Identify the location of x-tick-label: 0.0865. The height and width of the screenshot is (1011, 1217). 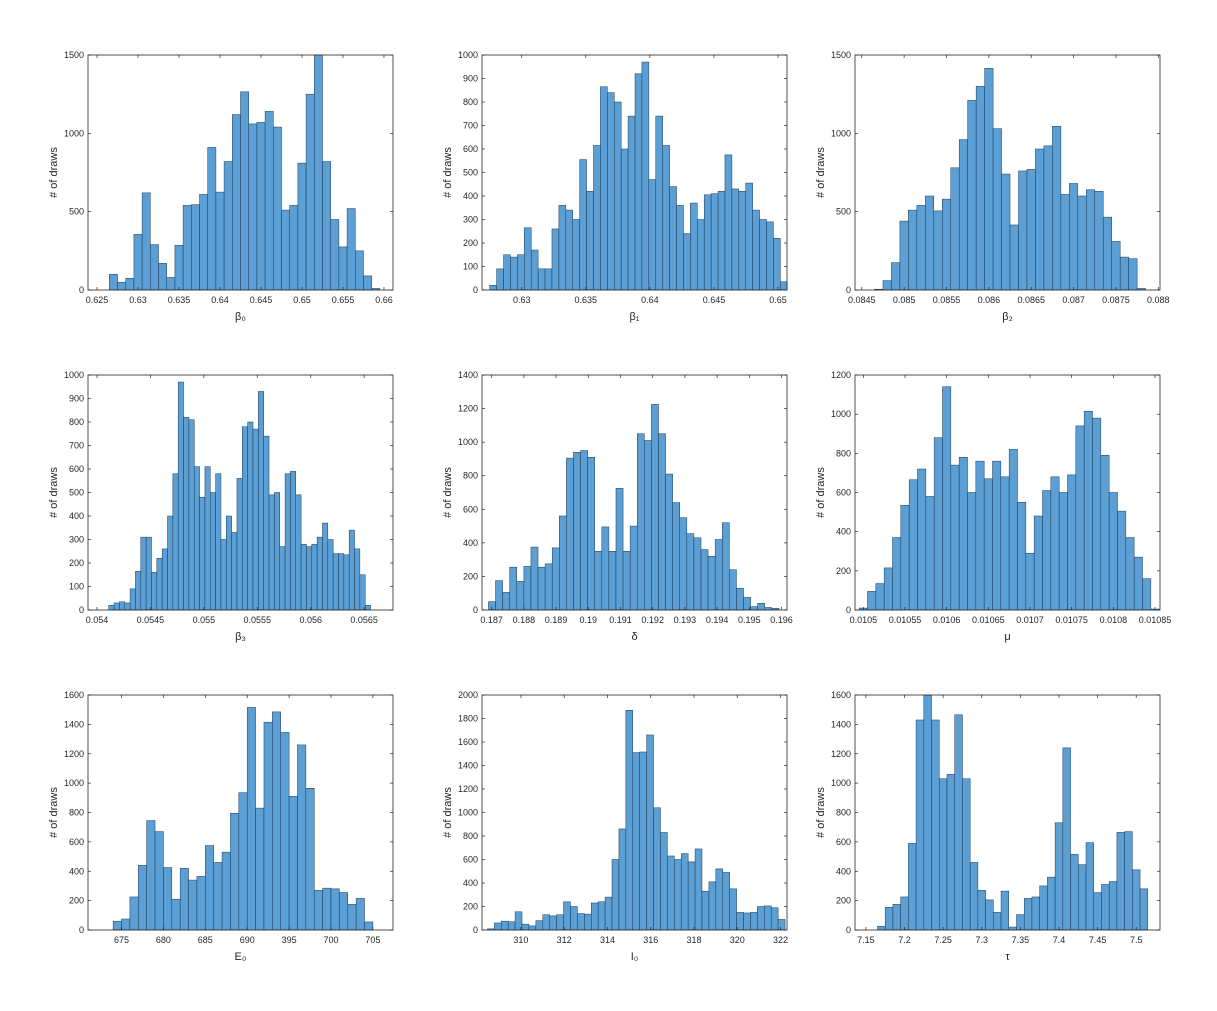
(1031, 300).